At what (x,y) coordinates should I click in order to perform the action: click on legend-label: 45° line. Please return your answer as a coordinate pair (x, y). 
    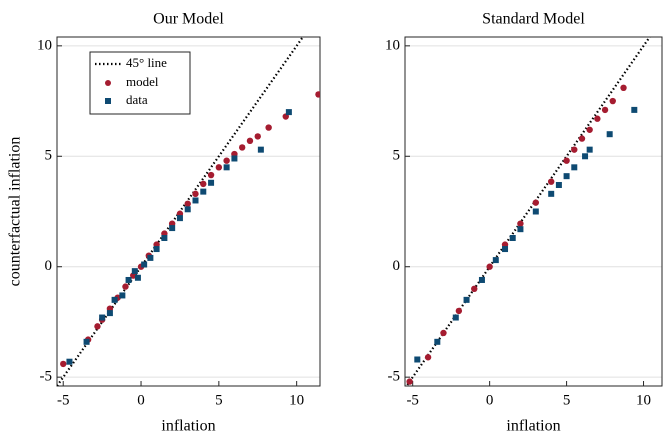
    Looking at the image, I should click on (146, 62).